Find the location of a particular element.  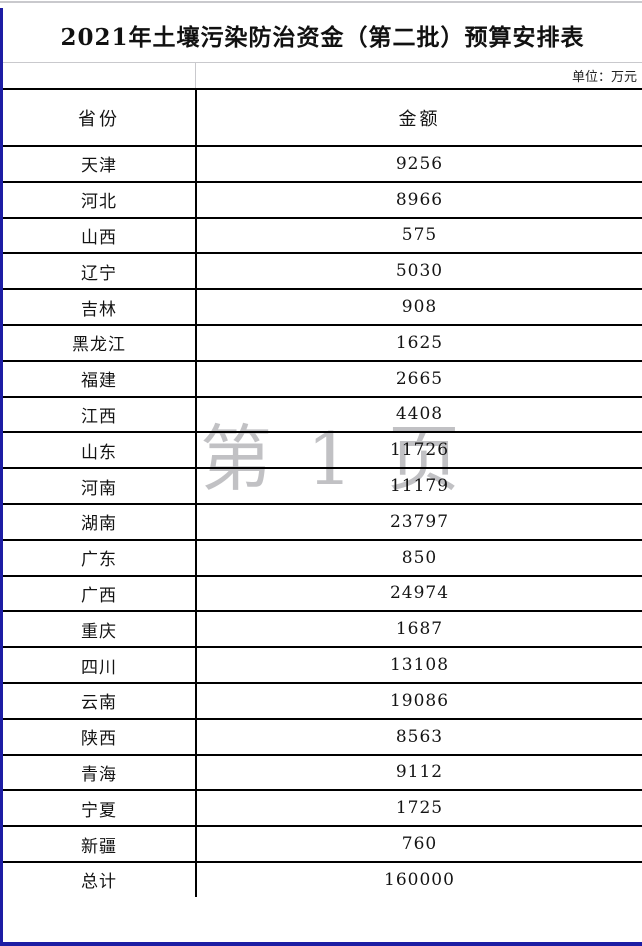

amount-cell: 4408 is located at coordinates (418, 414).